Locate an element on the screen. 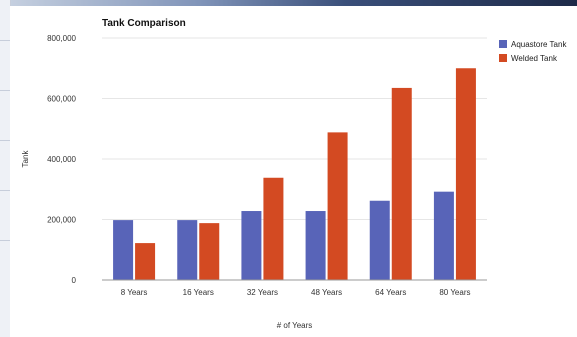 The image size is (577, 337). x-tick-label: 16 Years is located at coordinates (198, 292).